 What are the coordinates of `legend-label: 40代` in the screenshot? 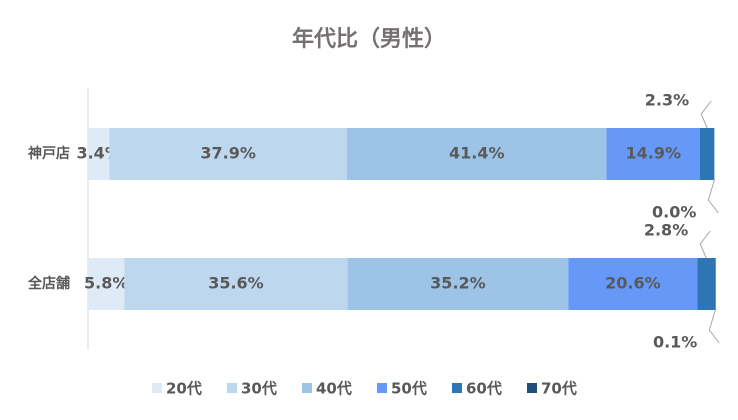 It's located at (334, 389).